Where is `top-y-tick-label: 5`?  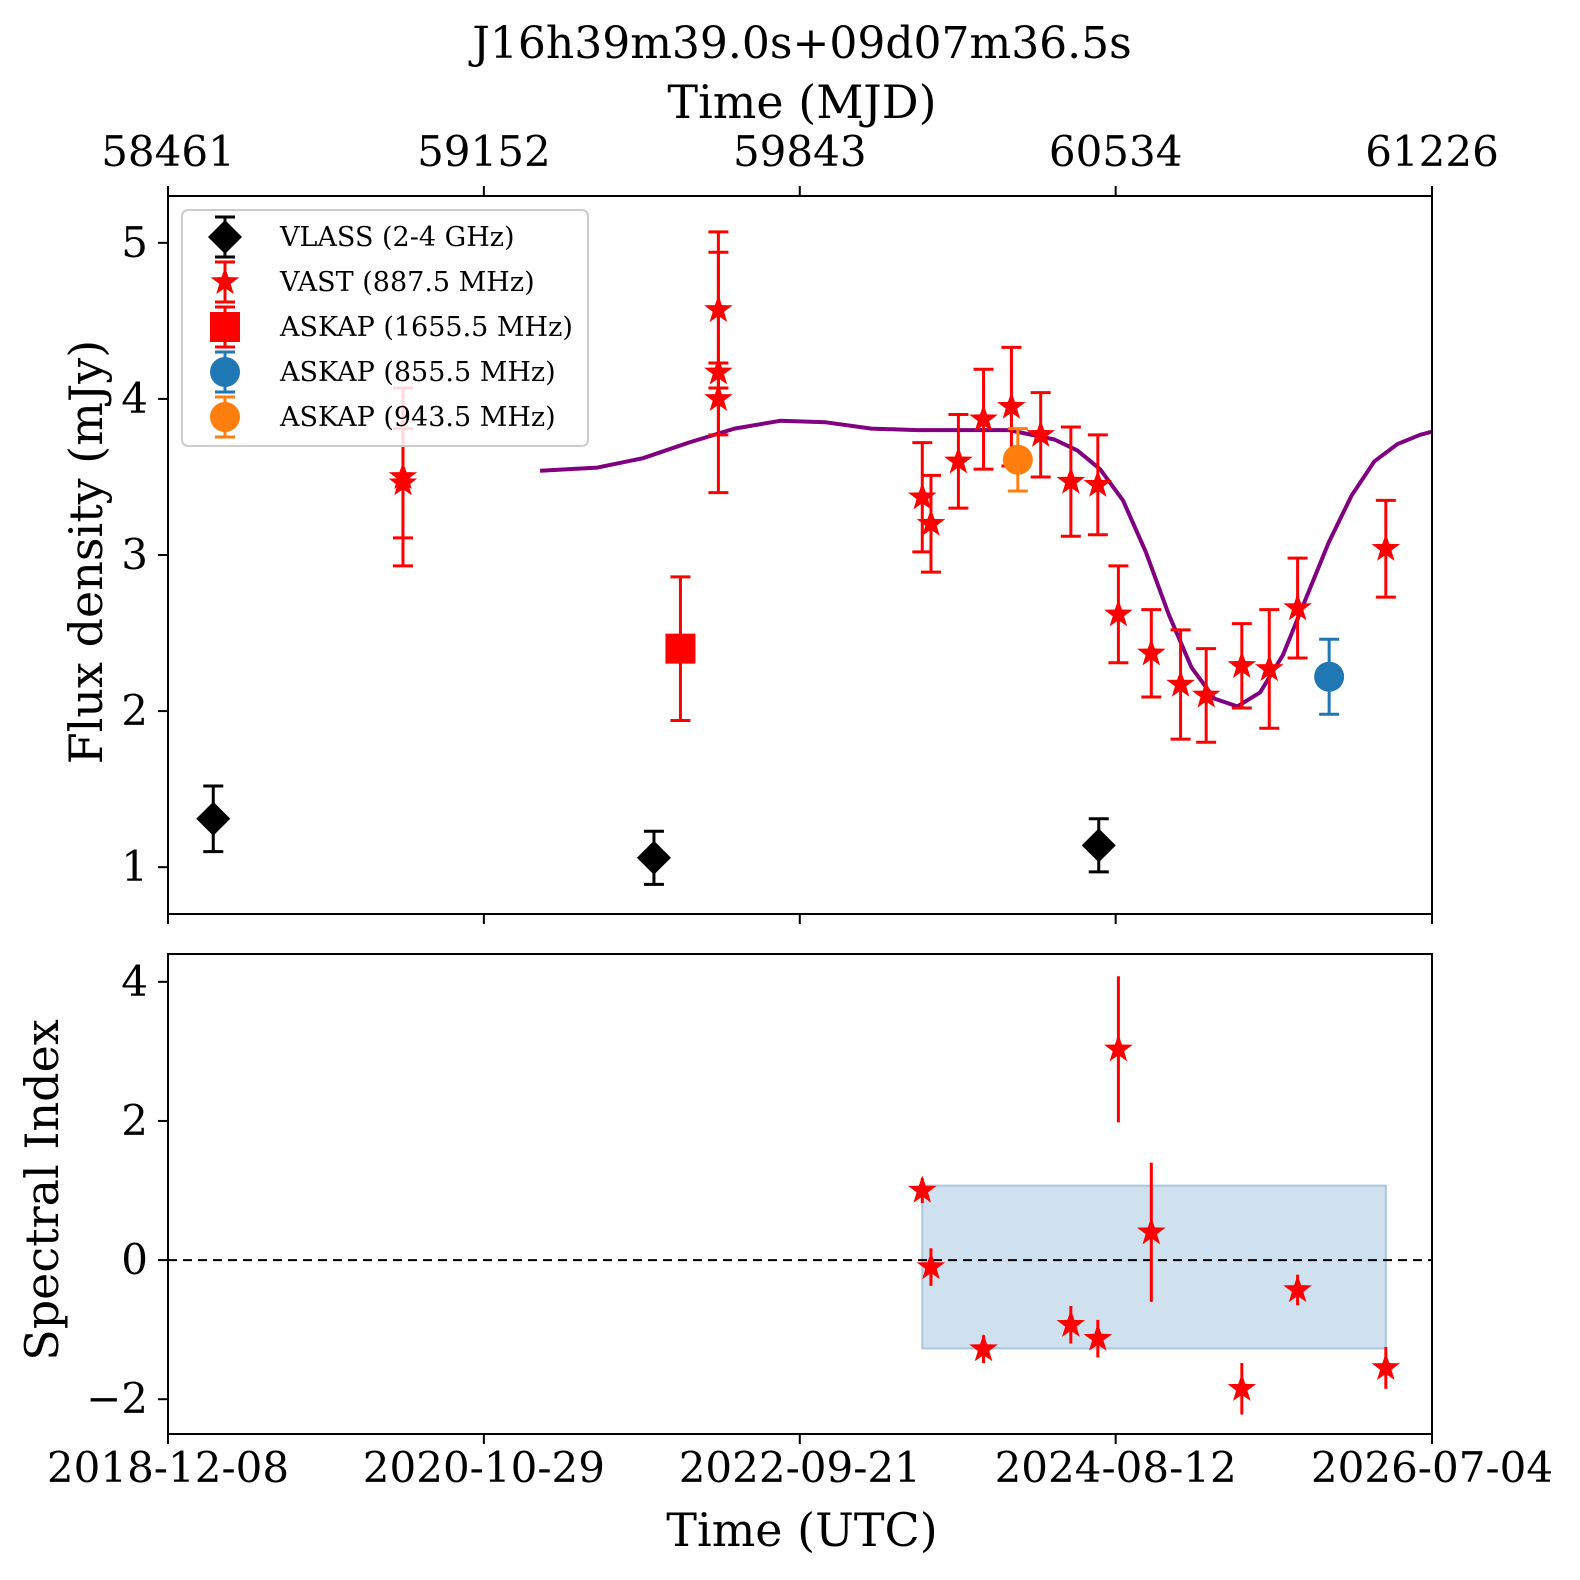
top-y-tick-label: 5 is located at coordinates (134, 242).